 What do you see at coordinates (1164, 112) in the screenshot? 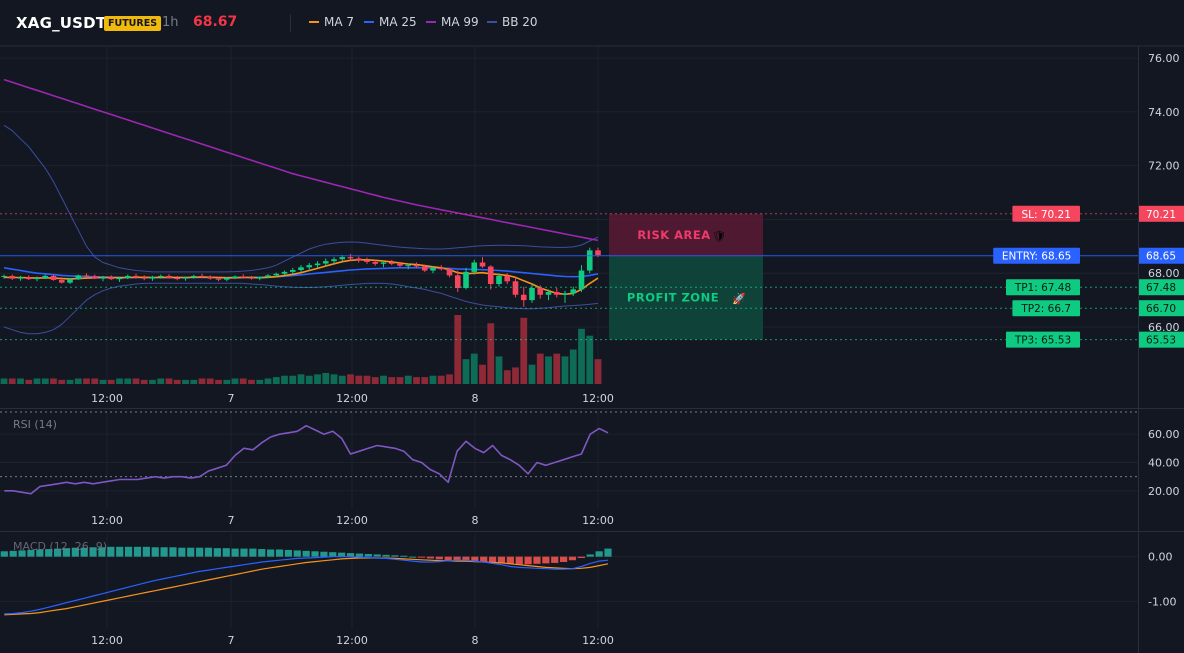
I see `price-tick: 74.00` at bounding box center [1164, 112].